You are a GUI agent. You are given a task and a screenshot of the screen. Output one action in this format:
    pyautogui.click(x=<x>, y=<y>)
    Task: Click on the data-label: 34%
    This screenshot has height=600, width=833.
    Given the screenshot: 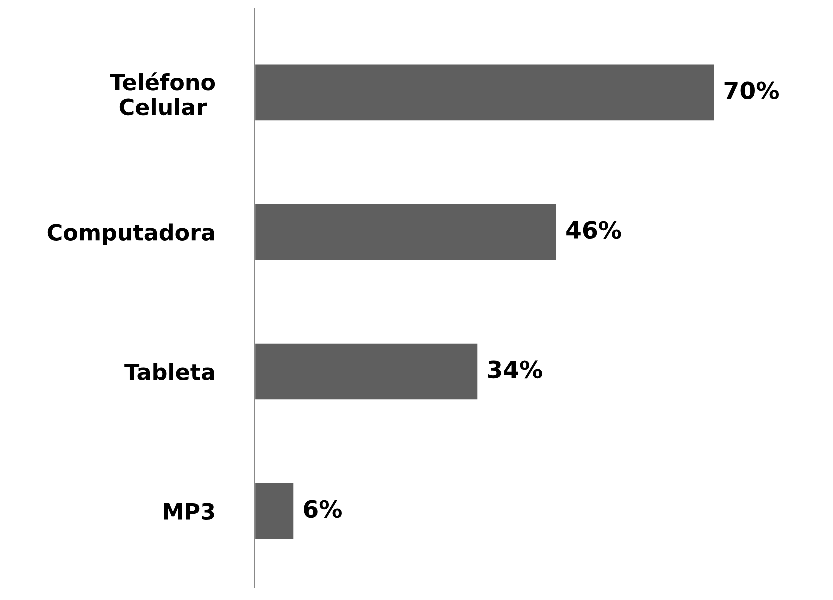 What is the action you would take?
    pyautogui.click(x=515, y=369)
    